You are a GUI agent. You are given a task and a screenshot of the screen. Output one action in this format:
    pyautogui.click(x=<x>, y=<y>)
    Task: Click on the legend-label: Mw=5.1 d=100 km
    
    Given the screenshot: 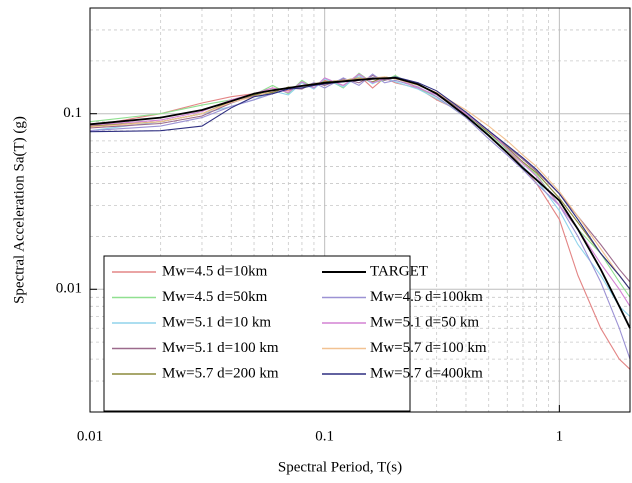 What is the action you would take?
    pyautogui.click(x=220, y=348)
    